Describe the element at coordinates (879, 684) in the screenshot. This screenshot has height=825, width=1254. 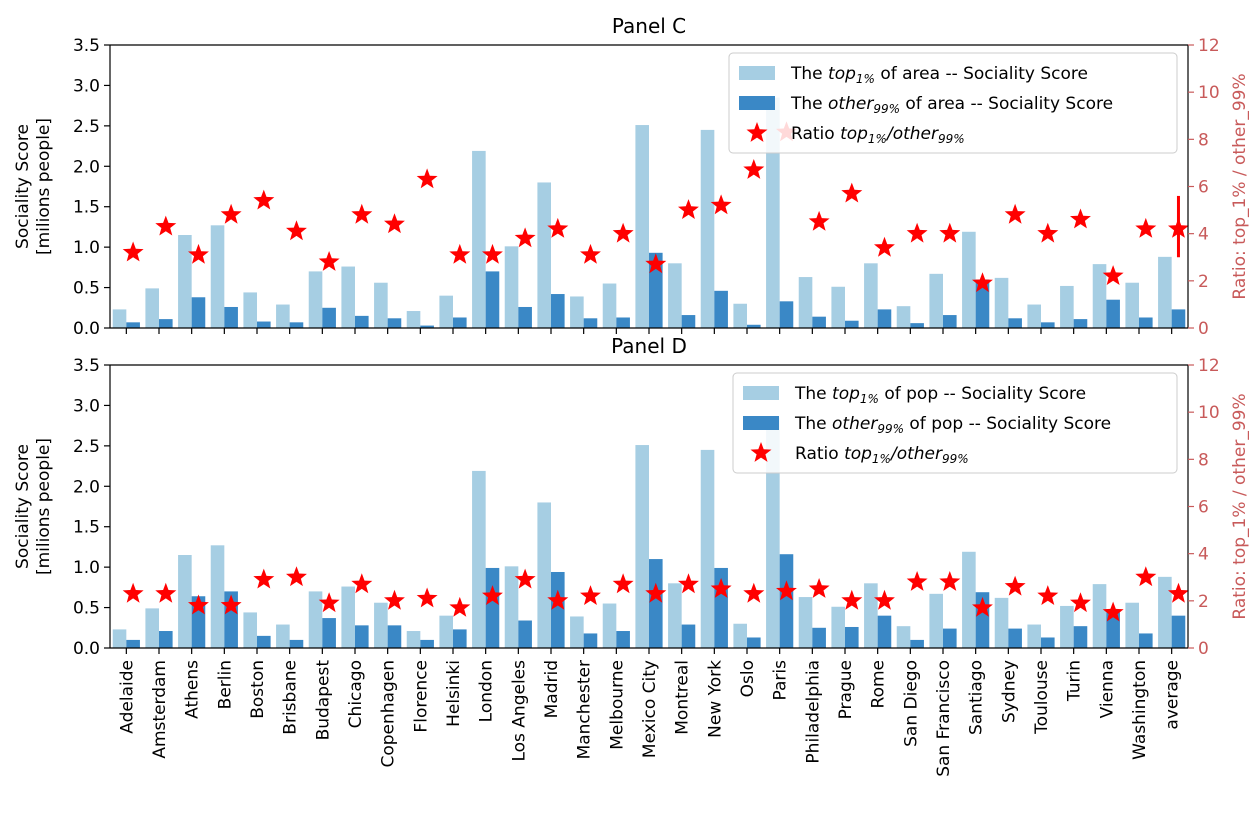
I see `x-tick-label: Rome` at that location.